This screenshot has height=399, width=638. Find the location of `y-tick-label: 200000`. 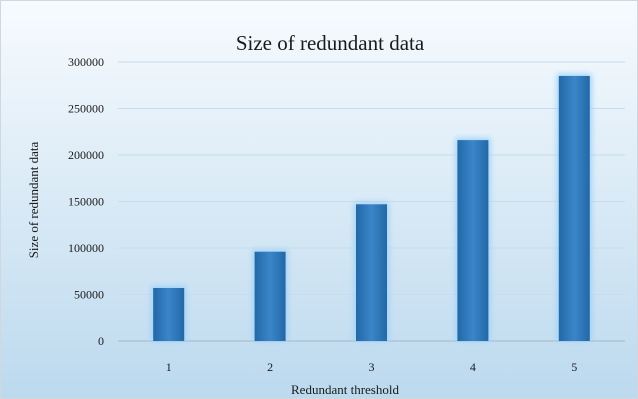

y-tick-label: 200000 is located at coordinates (86, 155).